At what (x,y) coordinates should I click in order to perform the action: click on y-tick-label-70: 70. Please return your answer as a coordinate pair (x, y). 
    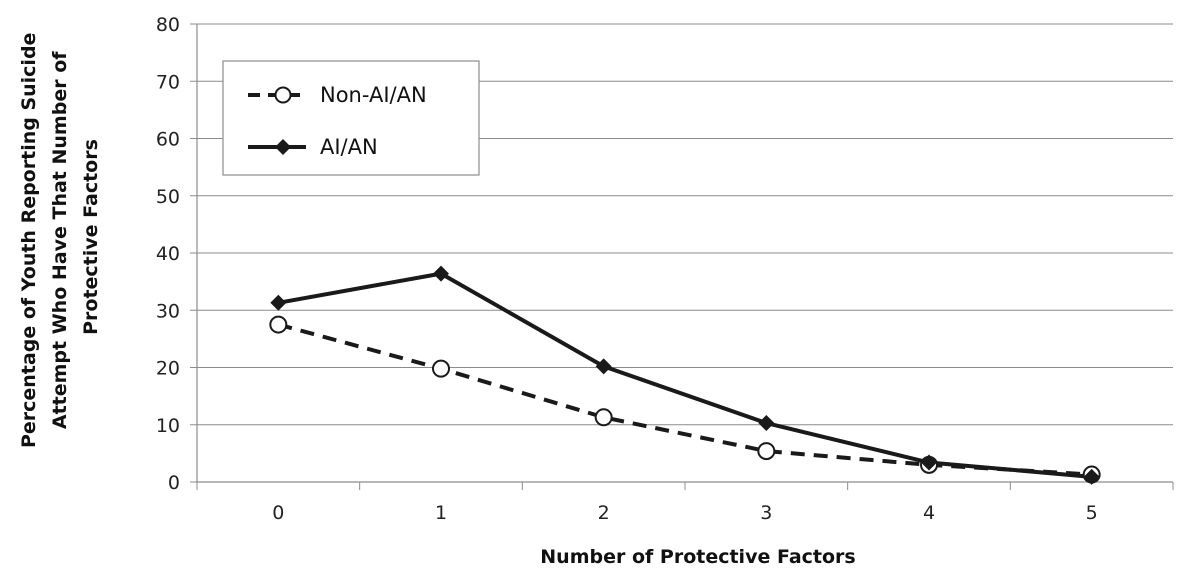
    Looking at the image, I should click on (168, 82).